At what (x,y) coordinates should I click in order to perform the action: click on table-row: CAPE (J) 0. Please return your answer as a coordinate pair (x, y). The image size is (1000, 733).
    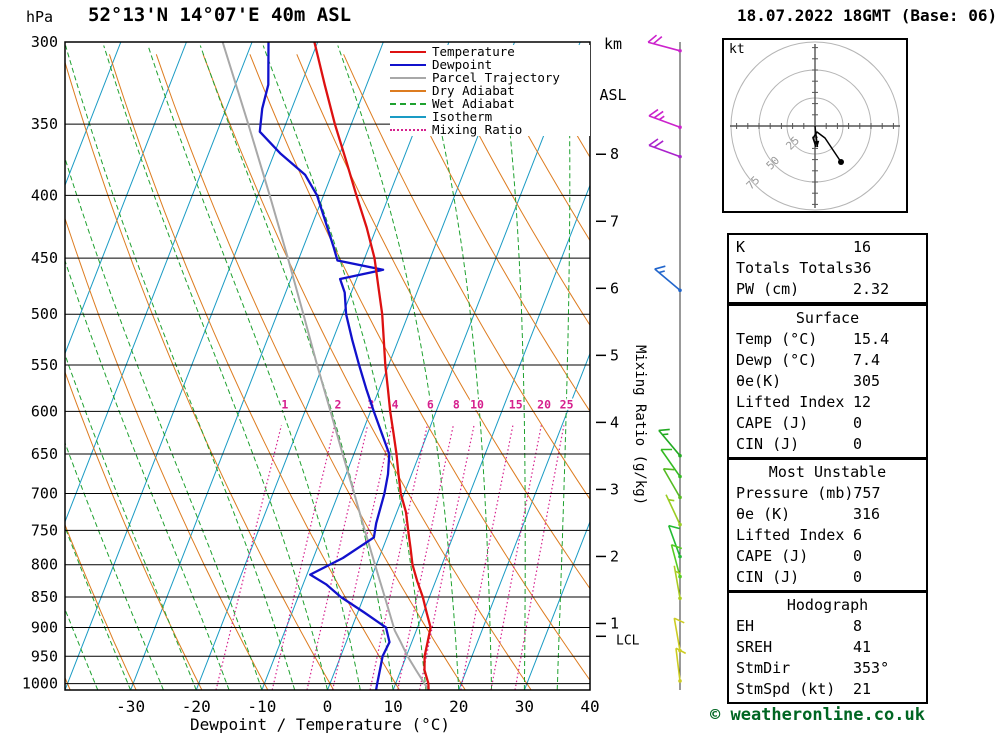
    Looking at the image, I should click on (827, 423).